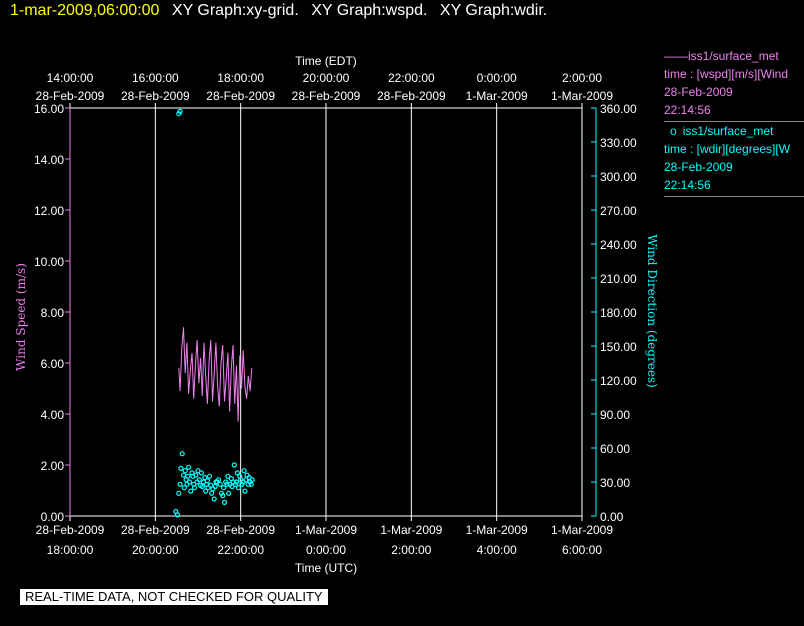 This screenshot has width=804, height=626. I want to click on x-bottom-tick-time: 4:00:00, so click(497, 550).